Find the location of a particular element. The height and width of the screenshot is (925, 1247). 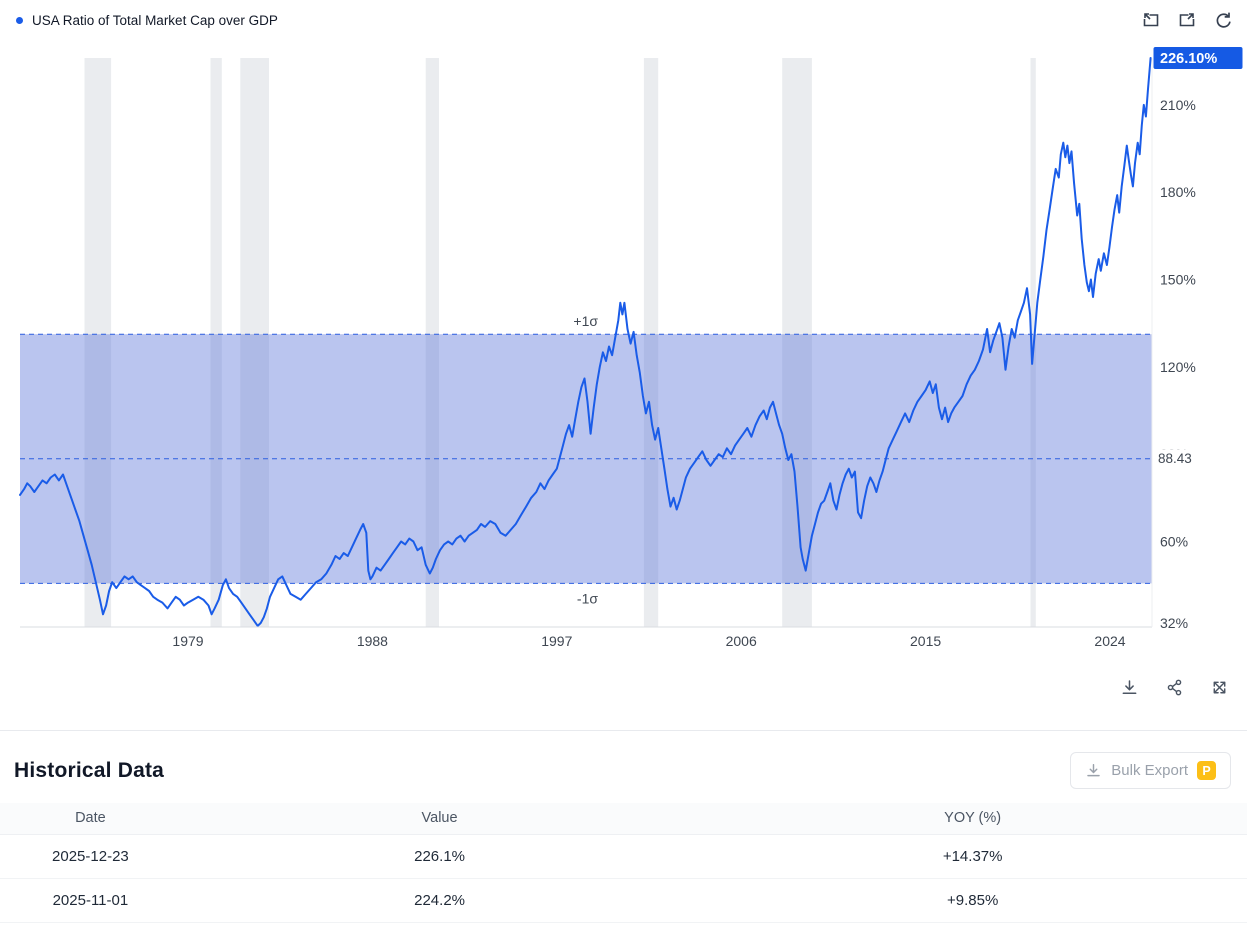

cell-yoy: +9.85% is located at coordinates (972, 900).